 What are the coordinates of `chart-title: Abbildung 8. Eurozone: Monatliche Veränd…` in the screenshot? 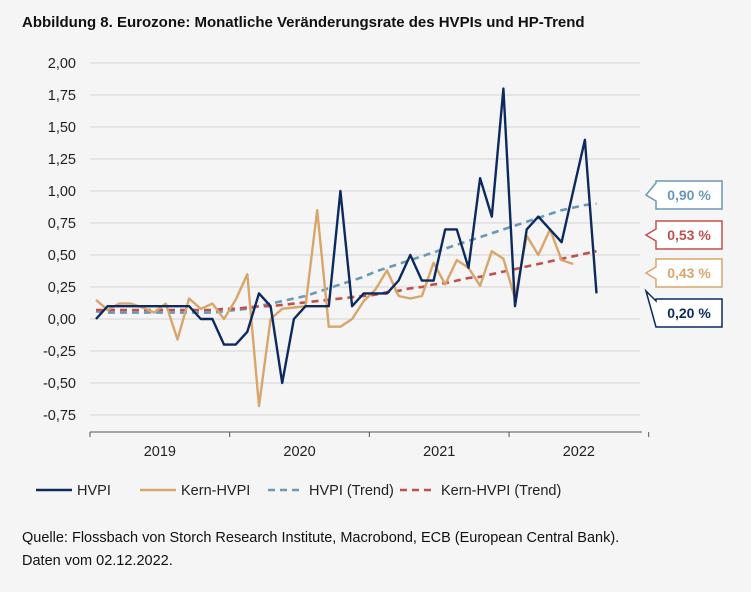 It's located at (303, 22).